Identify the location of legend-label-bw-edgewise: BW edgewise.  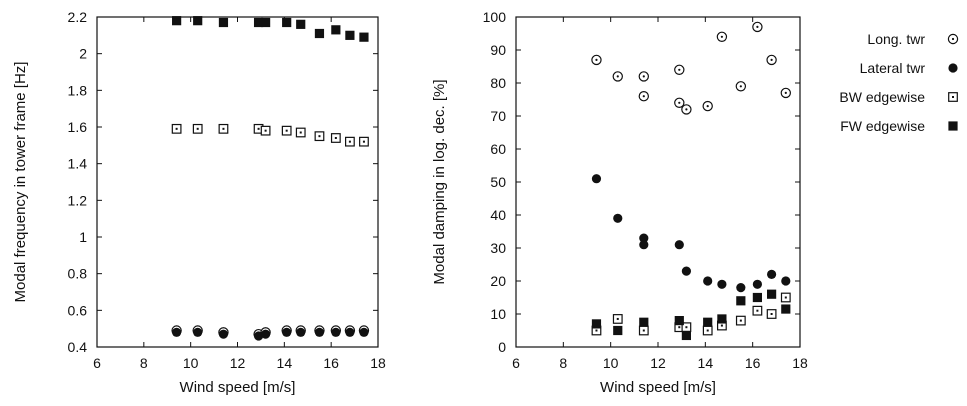
(882, 97).